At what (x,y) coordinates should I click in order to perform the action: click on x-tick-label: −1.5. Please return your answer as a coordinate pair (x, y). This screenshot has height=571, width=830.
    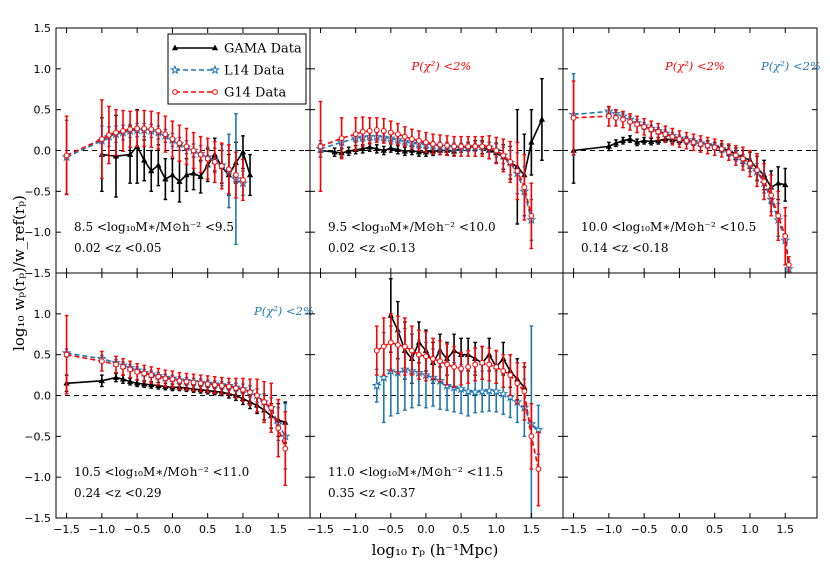
    Looking at the image, I should click on (66, 529).